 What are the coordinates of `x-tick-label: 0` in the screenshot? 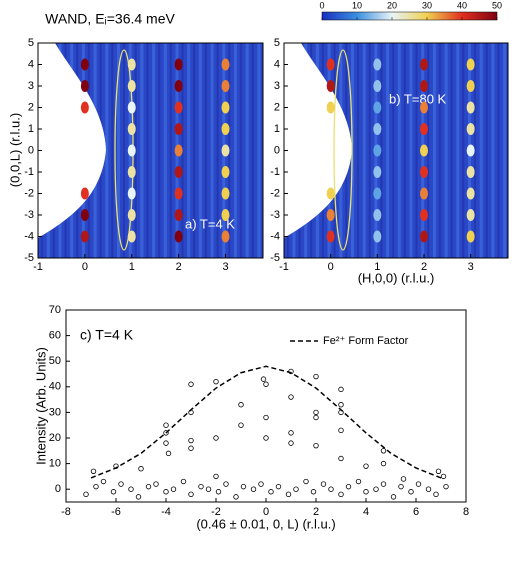 It's located at (266, 512).